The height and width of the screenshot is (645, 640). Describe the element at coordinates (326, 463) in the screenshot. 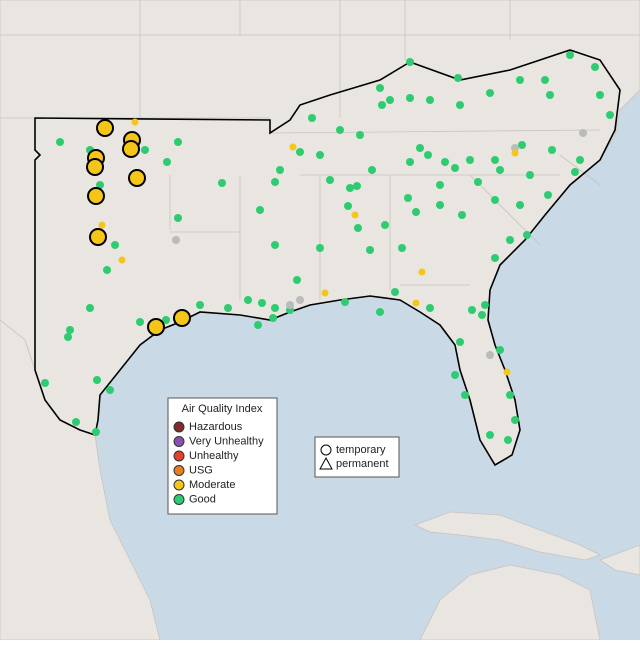

I see `triangle-symbol` at that location.